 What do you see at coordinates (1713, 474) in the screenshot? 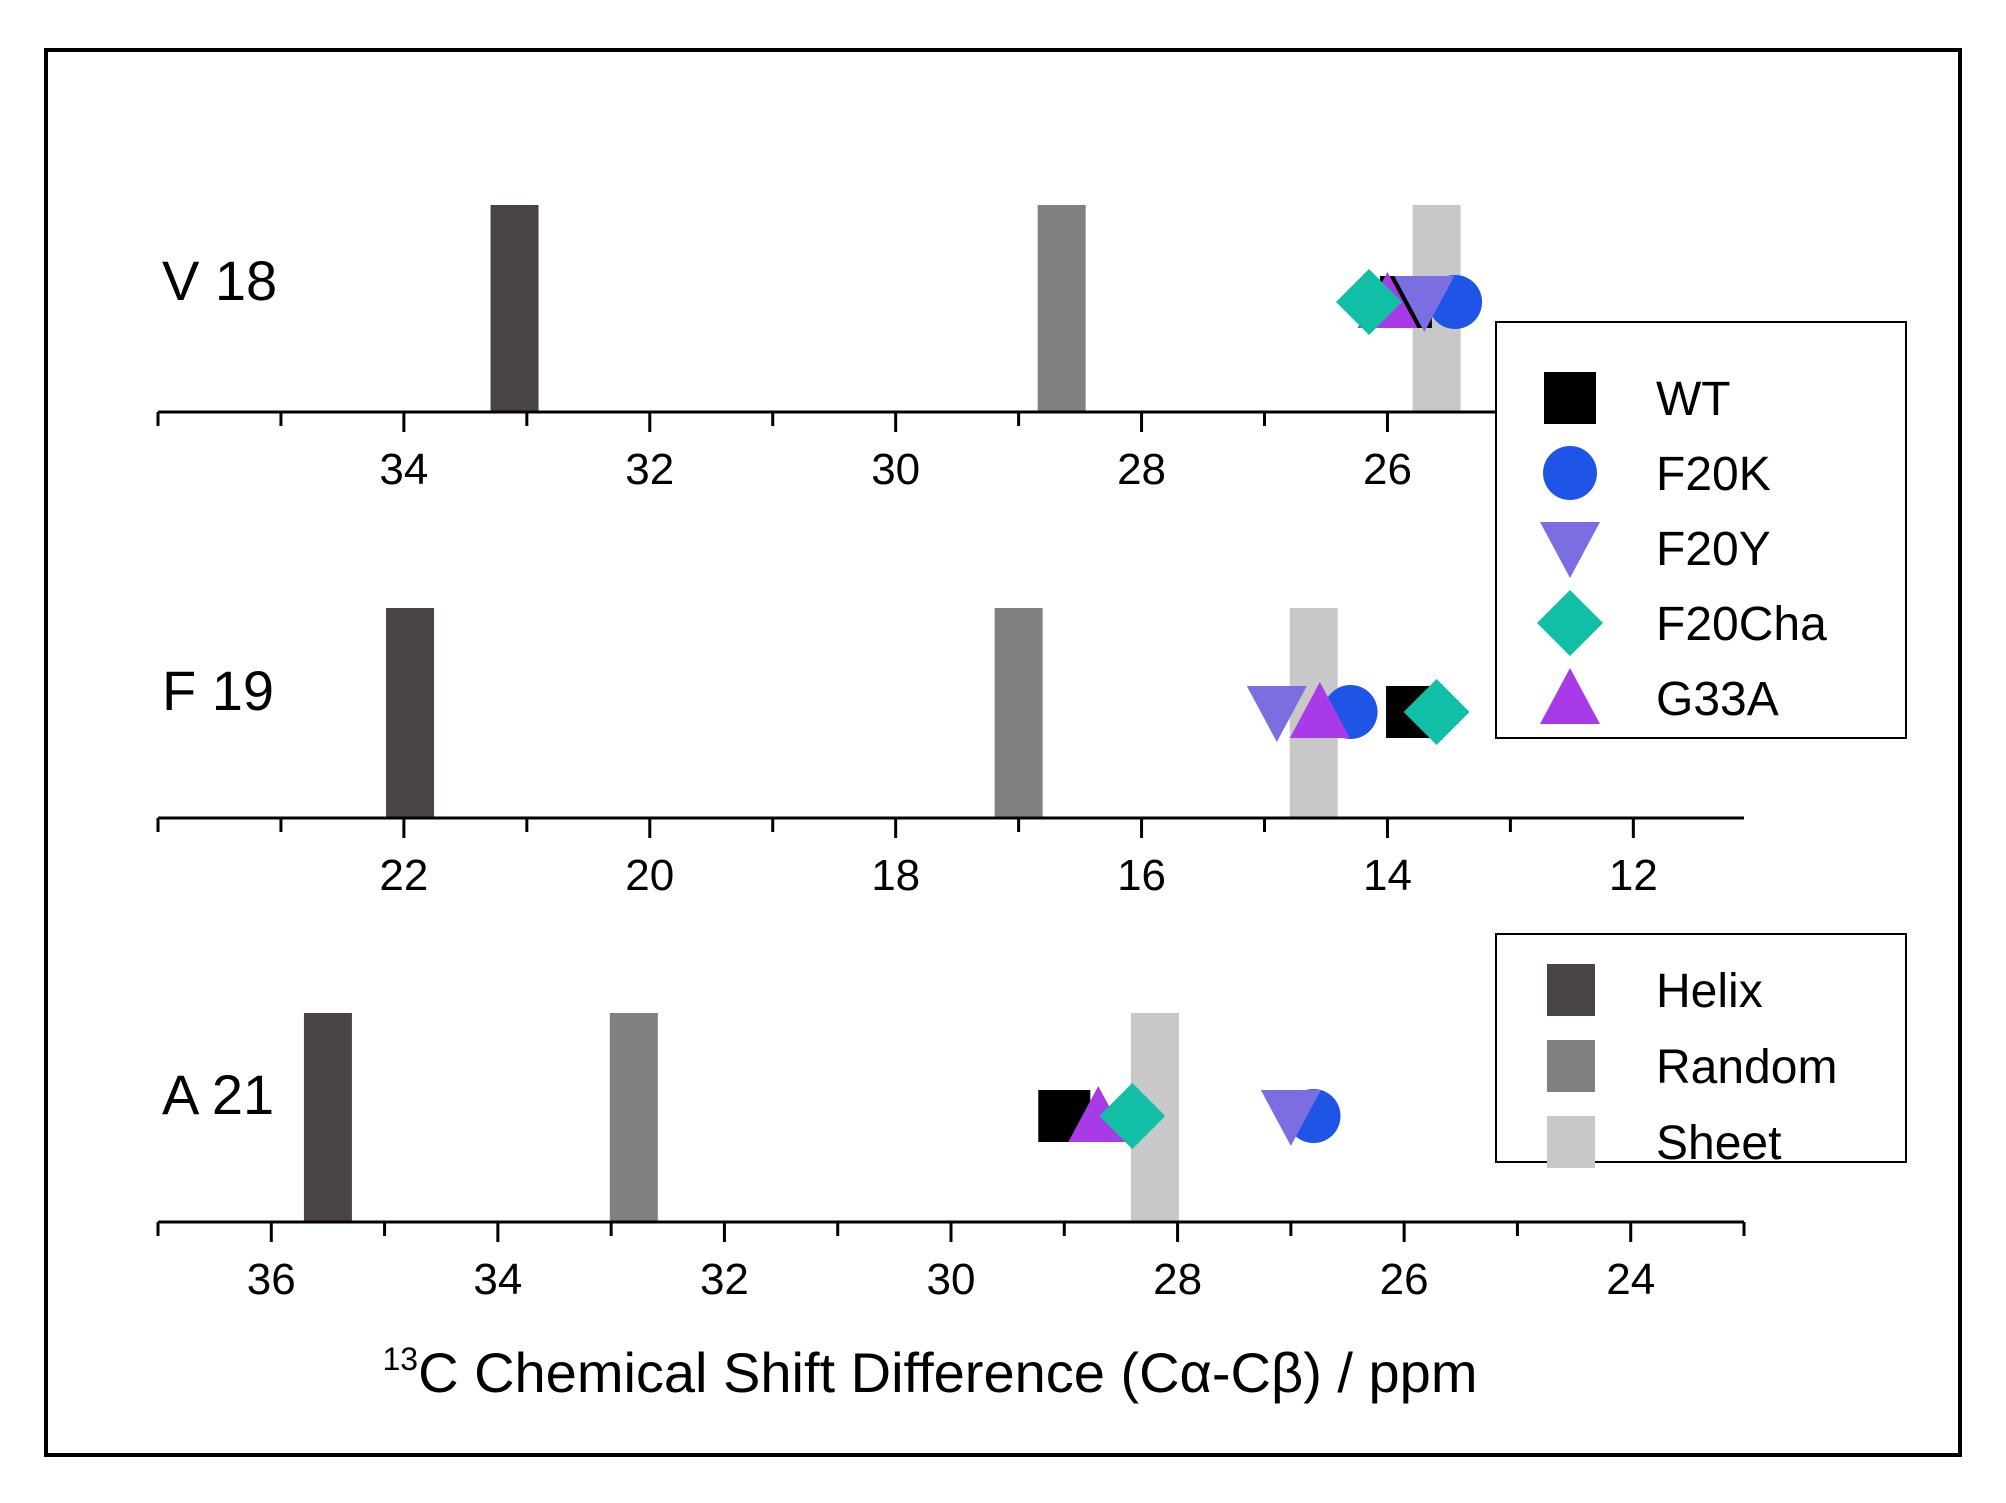
I see `legend-label-f20k: F20K` at bounding box center [1713, 474].